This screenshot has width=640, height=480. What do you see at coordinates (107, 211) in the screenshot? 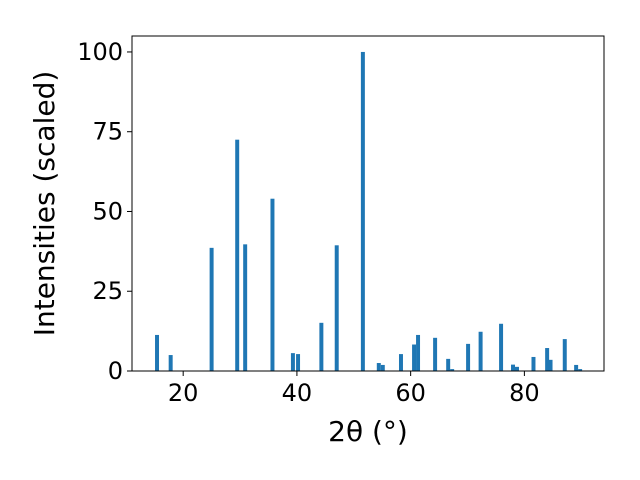
I see `y-tick-label-50: 50` at bounding box center [107, 211].